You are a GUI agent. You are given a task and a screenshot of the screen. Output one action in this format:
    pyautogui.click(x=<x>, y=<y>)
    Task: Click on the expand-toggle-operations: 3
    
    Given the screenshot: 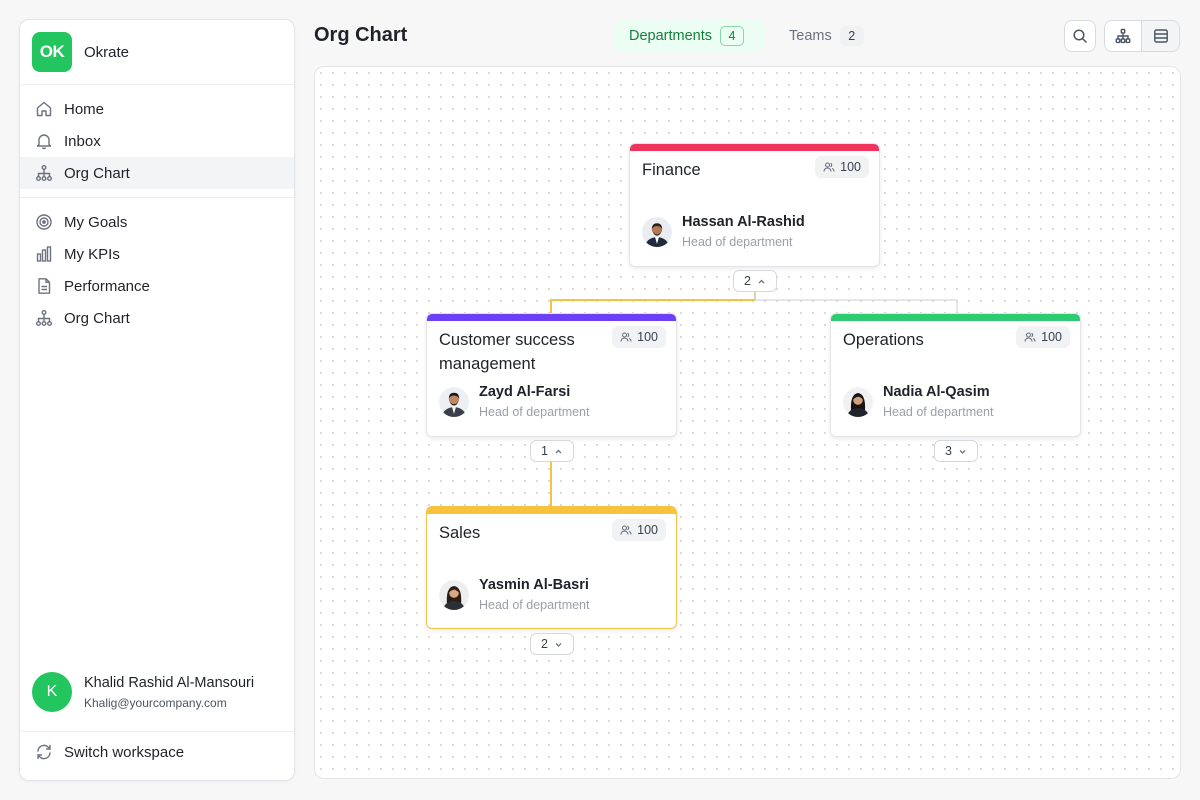 What is the action you would take?
    pyautogui.click(x=956, y=451)
    